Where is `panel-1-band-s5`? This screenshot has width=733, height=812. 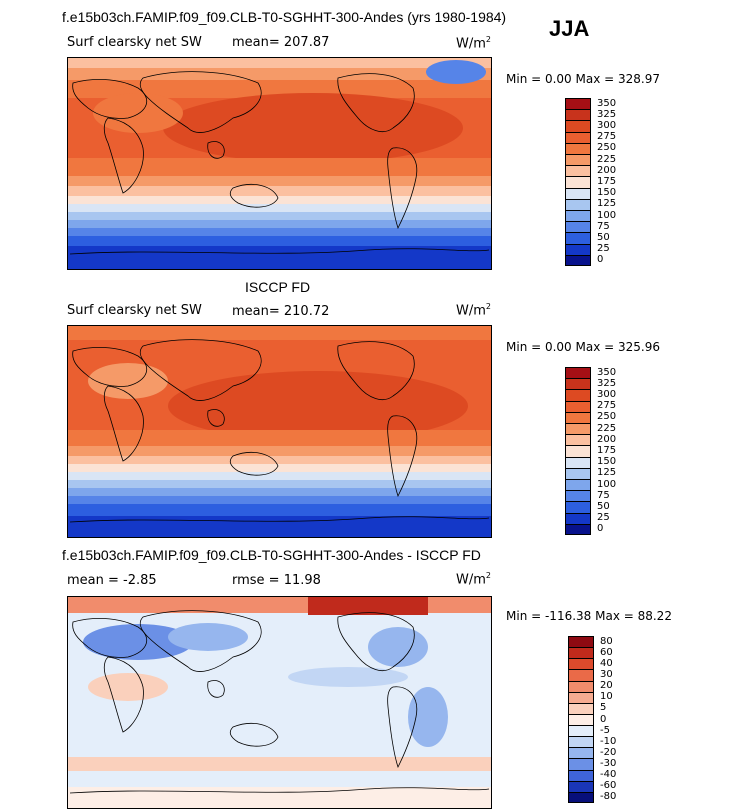
panel-1-band-s5 is located at coordinates (279, 208).